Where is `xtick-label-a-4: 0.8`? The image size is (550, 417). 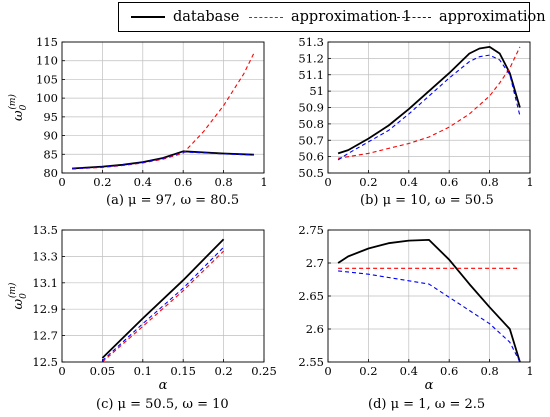 xtick-label-a-4: 0.8 is located at coordinates (223, 182).